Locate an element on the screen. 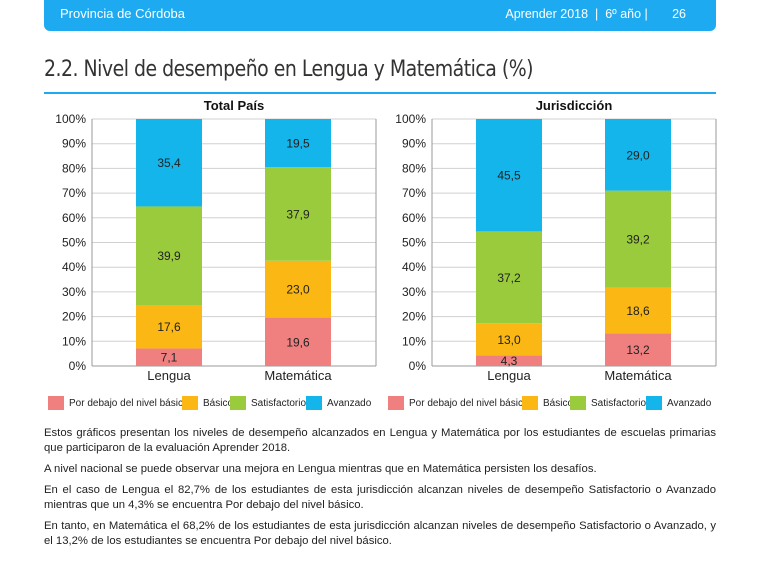 This screenshot has height=562, width=768. data-label: 19,5 is located at coordinates (298, 144).